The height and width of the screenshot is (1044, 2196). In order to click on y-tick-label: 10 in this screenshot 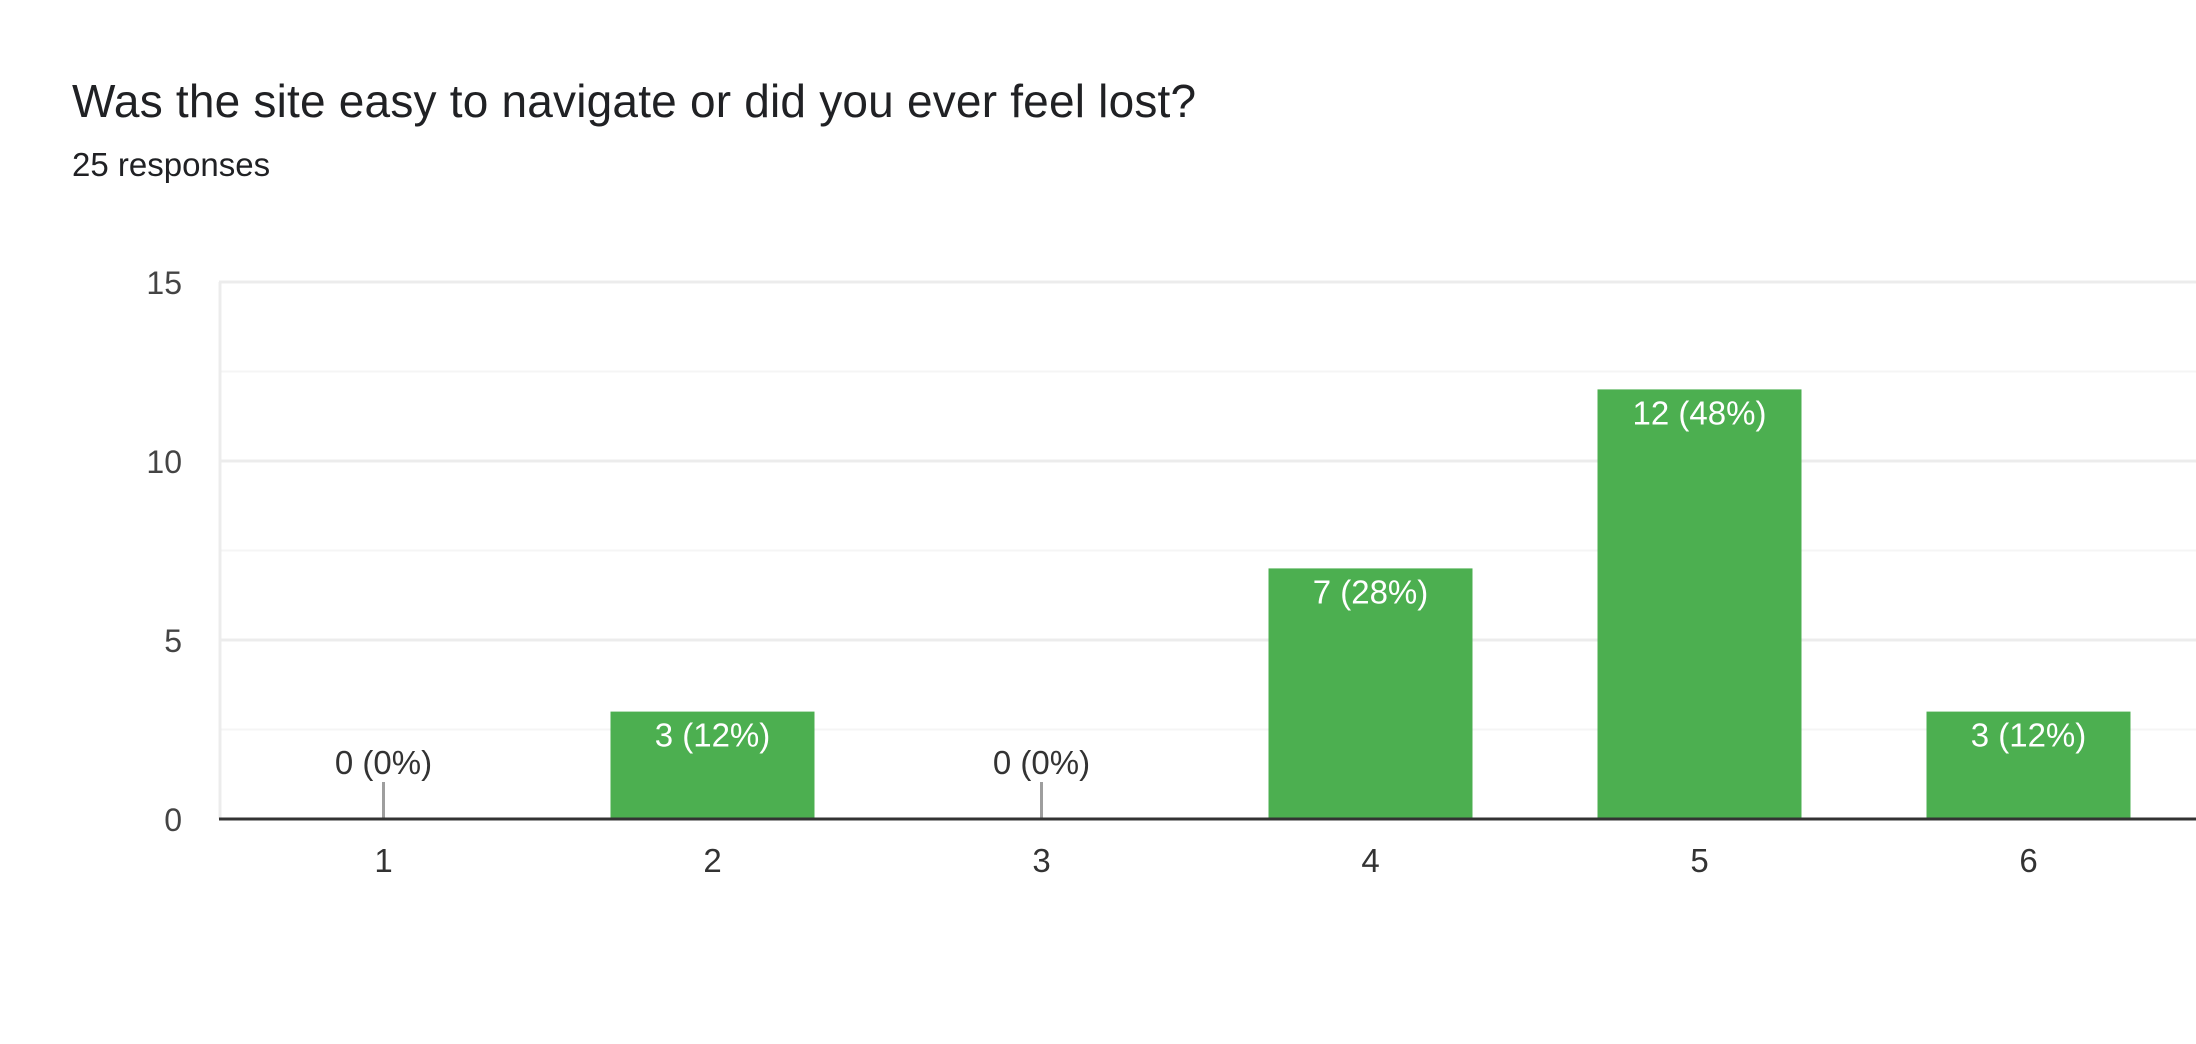, I will do `click(164, 462)`.